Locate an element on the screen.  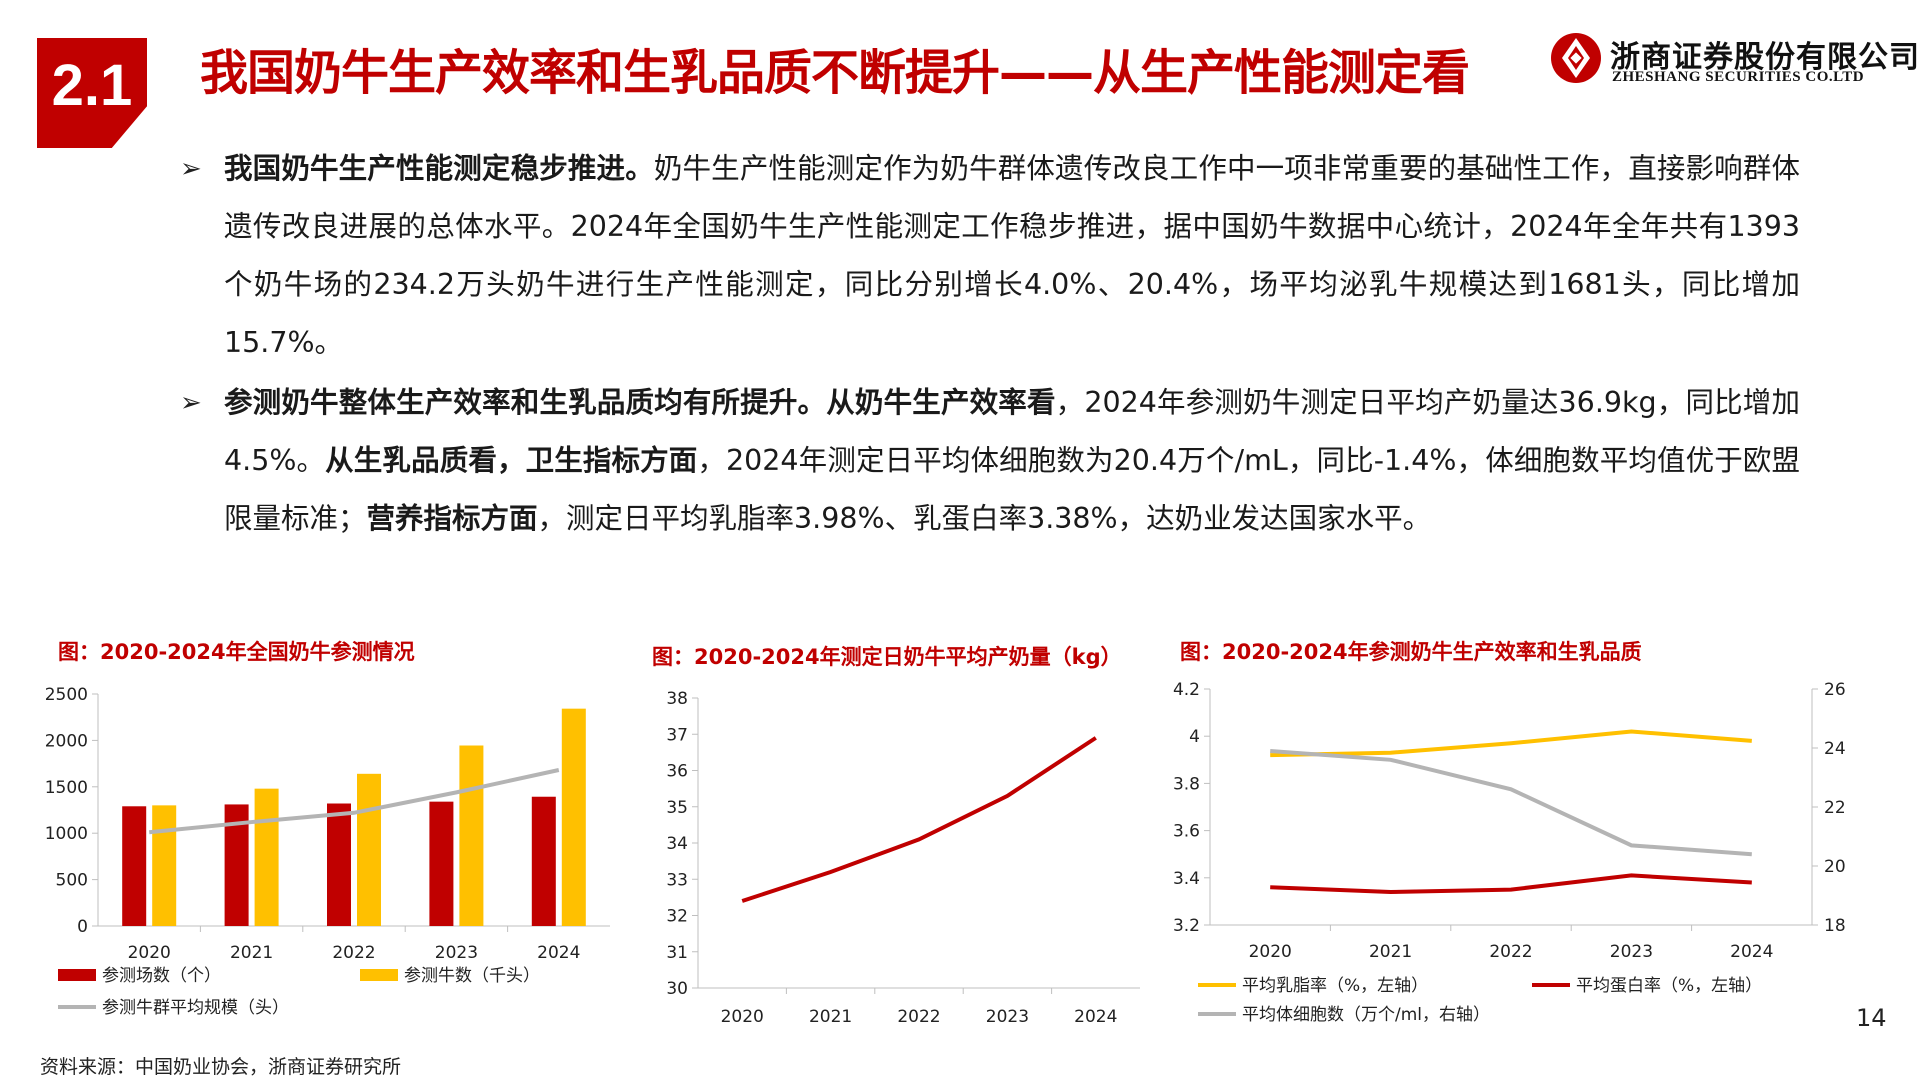
legend-label: 平均体细胞数（万个/ml，右轴） is located at coordinates (1366, 1015).